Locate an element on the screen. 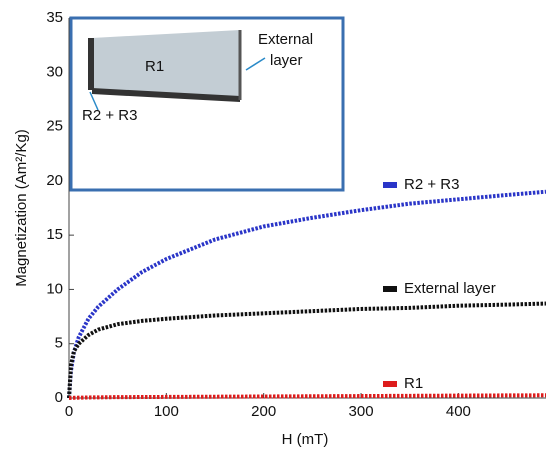  y-tick-label: 30 is located at coordinates (54, 71).